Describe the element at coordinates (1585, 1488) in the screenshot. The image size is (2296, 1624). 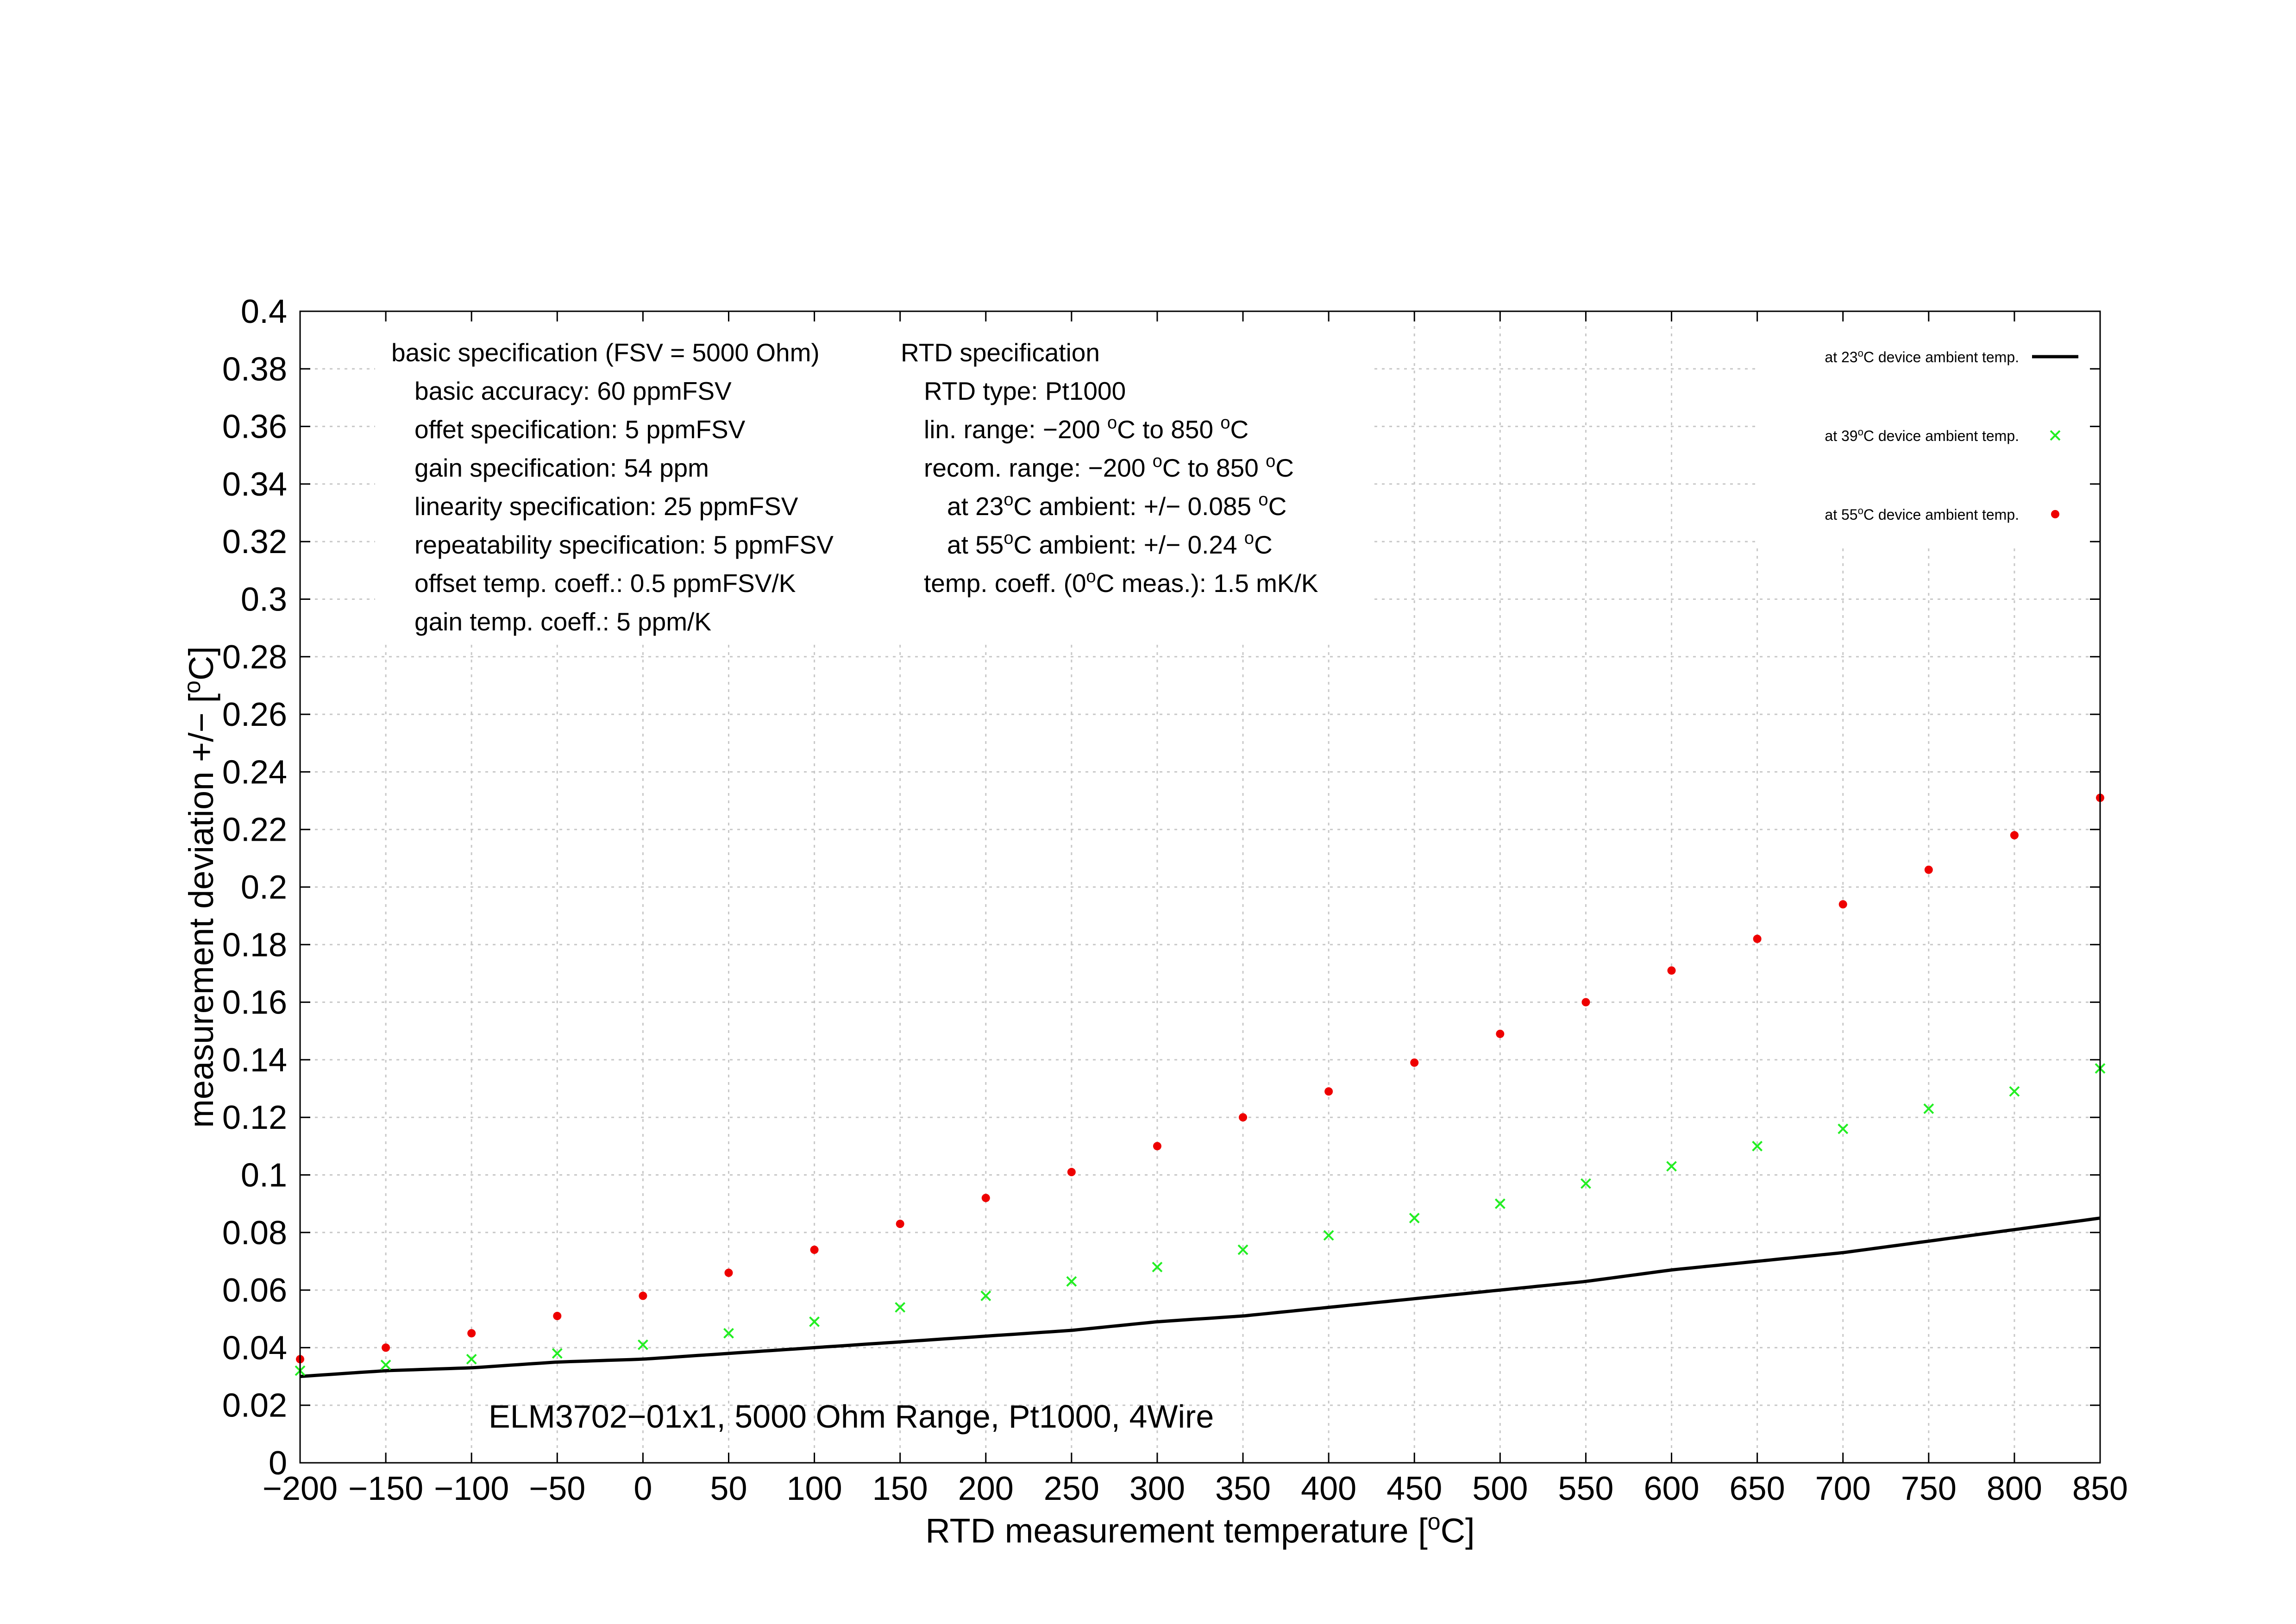
I see `x-tick-label: 550` at that location.